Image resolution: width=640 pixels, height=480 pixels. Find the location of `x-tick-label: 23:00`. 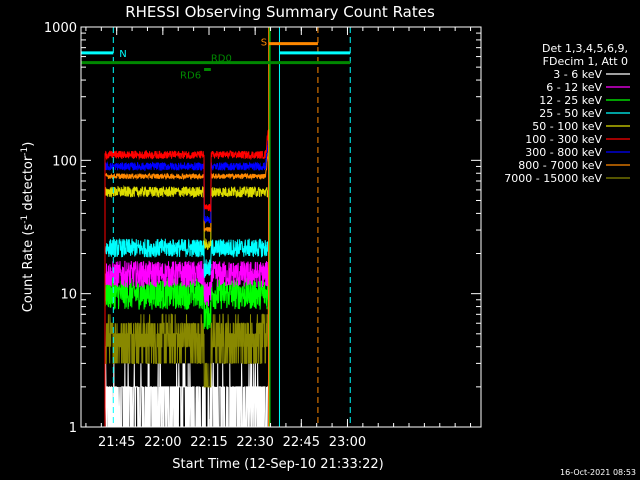

x-tick-label: 23:00 is located at coordinates (347, 442).